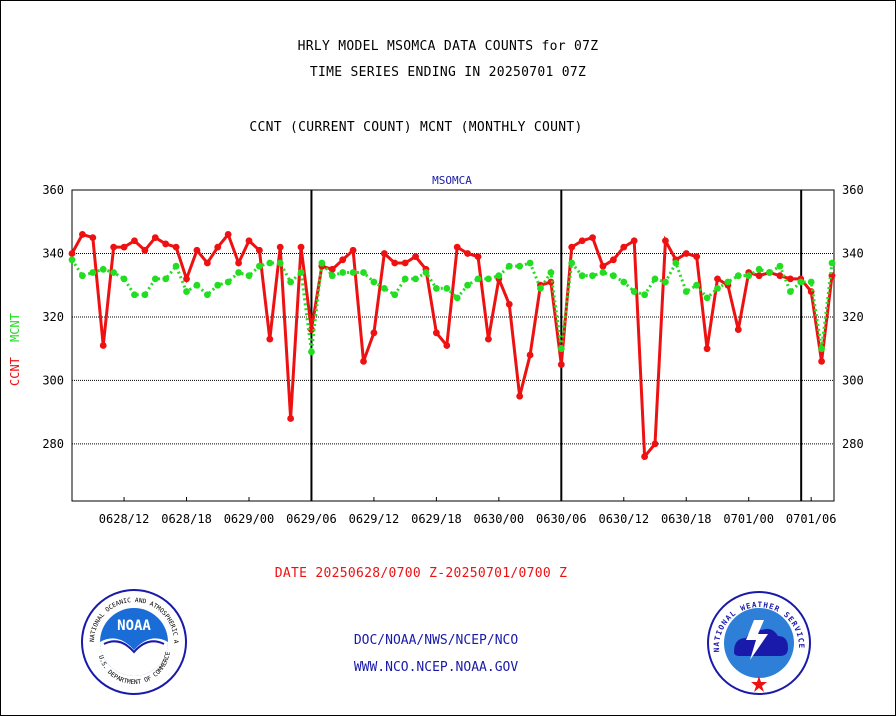 Image resolution: width=896 pixels, height=716 pixels. I want to click on x-tick-label: 0629/06, so click(311, 519).